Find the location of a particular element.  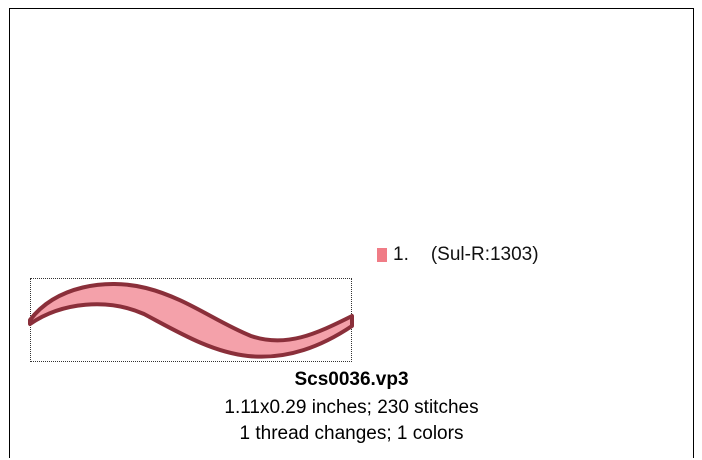

embroidery-stitch-shape is located at coordinates (191, 320).